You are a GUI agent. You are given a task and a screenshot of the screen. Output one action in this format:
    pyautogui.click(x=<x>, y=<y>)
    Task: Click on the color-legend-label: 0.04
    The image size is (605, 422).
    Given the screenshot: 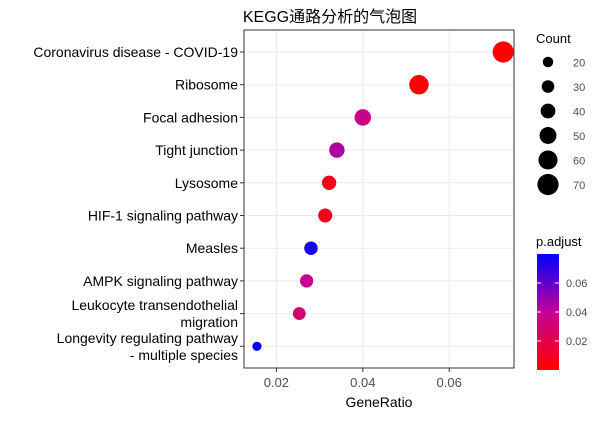 What is the action you would take?
    pyautogui.click(x=576, y=313)
    